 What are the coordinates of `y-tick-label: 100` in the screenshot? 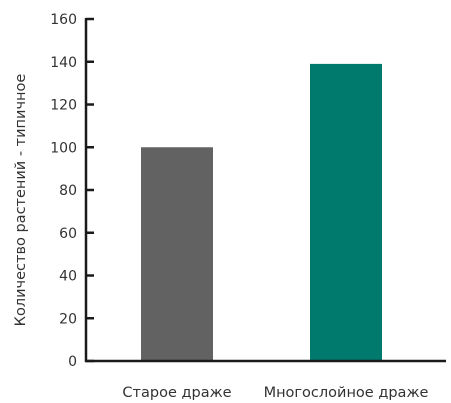 It's located at (63, 148).